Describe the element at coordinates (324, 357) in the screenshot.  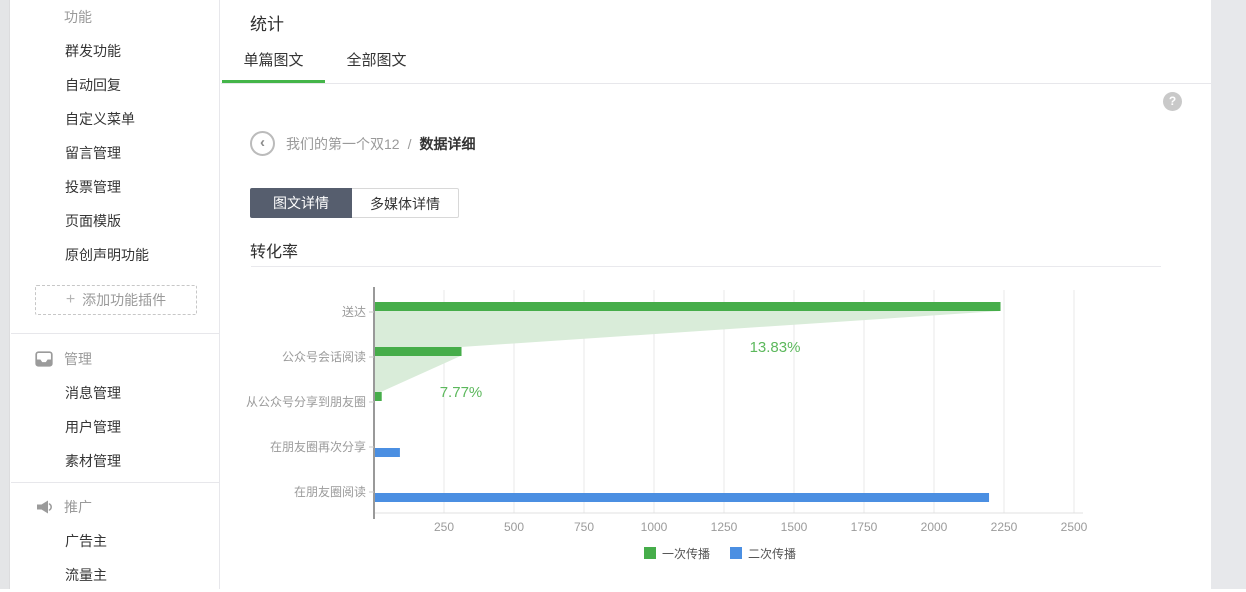
I see `category-label: 公众号会话阅读` at that location.